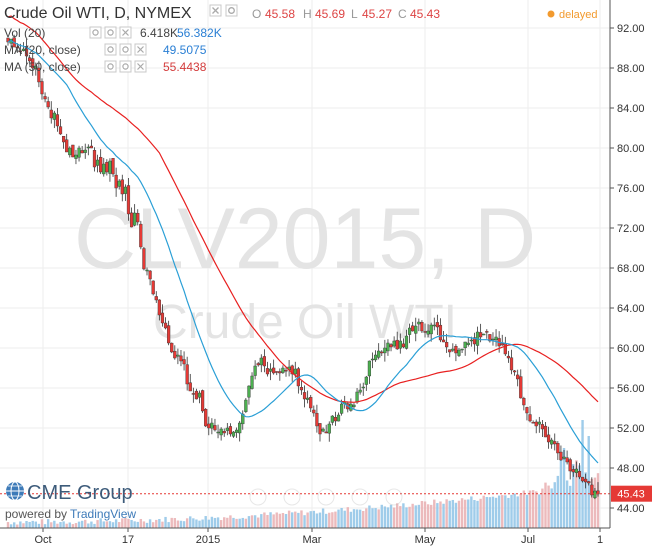  Describe the element at coordinates (631, 29) in the screenshot. I see `y-tick-label: 92.00` at that location.